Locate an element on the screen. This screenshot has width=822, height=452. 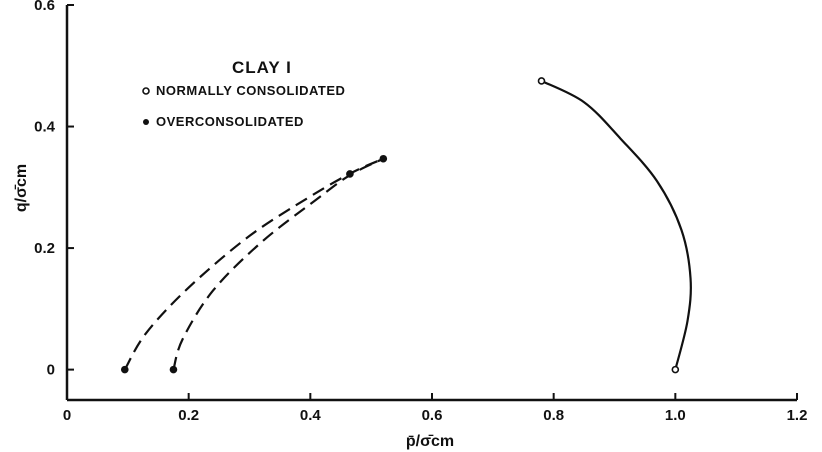
y-tick-label: 0 is located at coordinates (51, 370).